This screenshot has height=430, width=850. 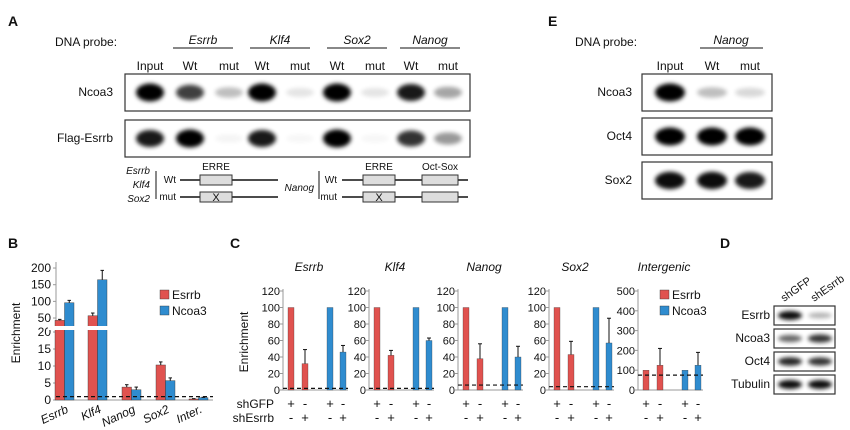 What do you see at coordinates (804, 315) in the screenshot?
I see `panel-d-esrrb-blot` at bounding box center [804, 315].